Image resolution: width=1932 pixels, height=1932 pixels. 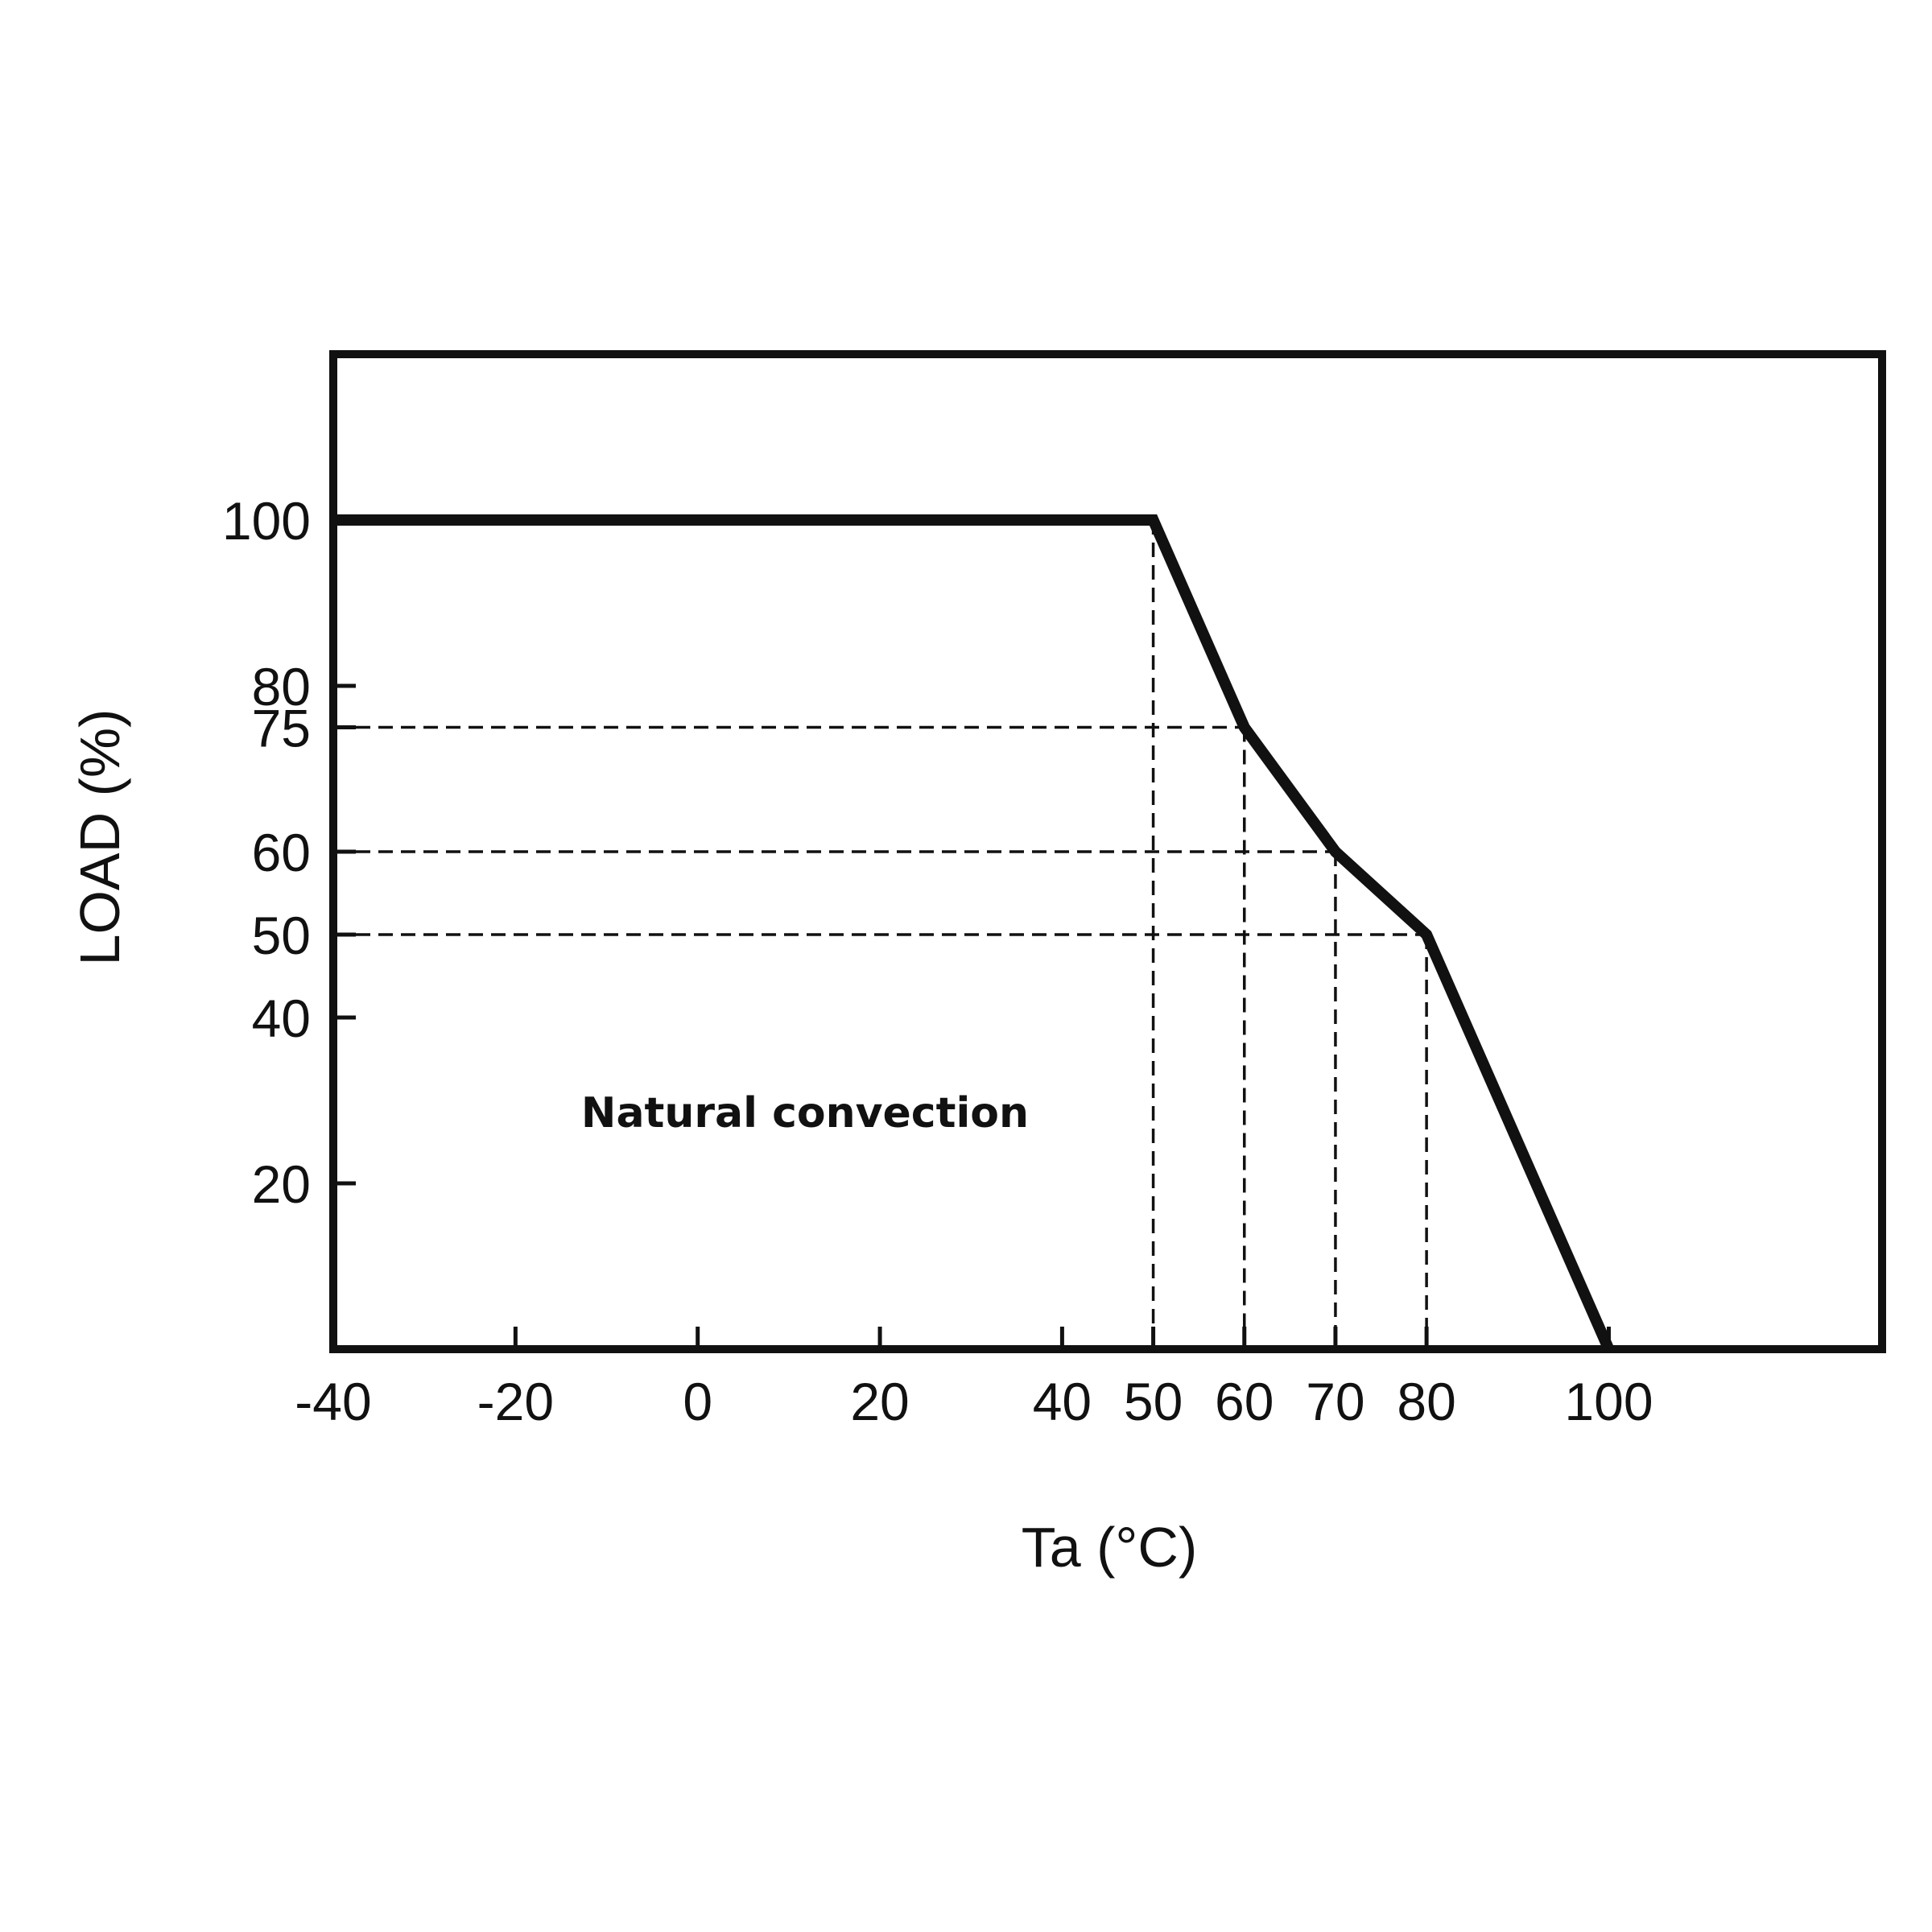 What do you see at coordinates (266, 521) in the screenshot?
I see `y-tick-label: 100` at bounding box center [266, 521].